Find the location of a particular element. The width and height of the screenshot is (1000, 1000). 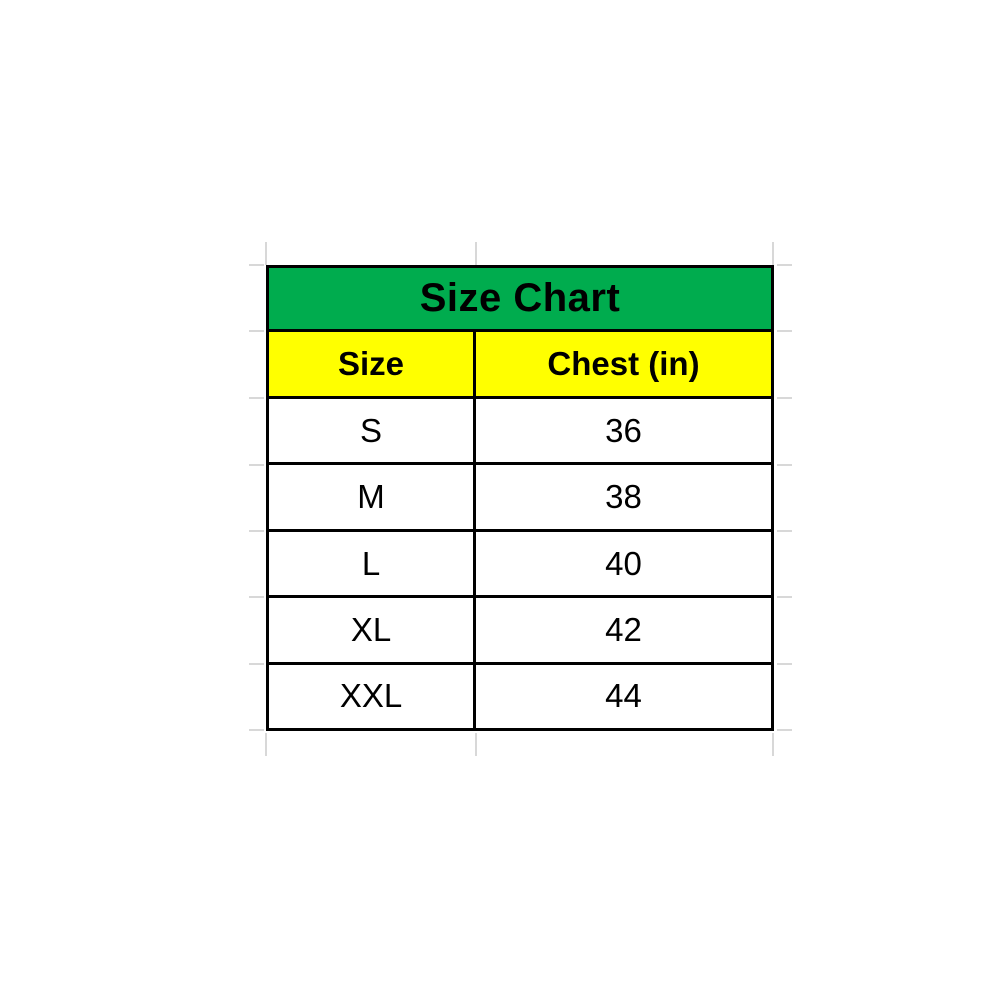

table-row: M 38 is located at coordinates (520, 498).